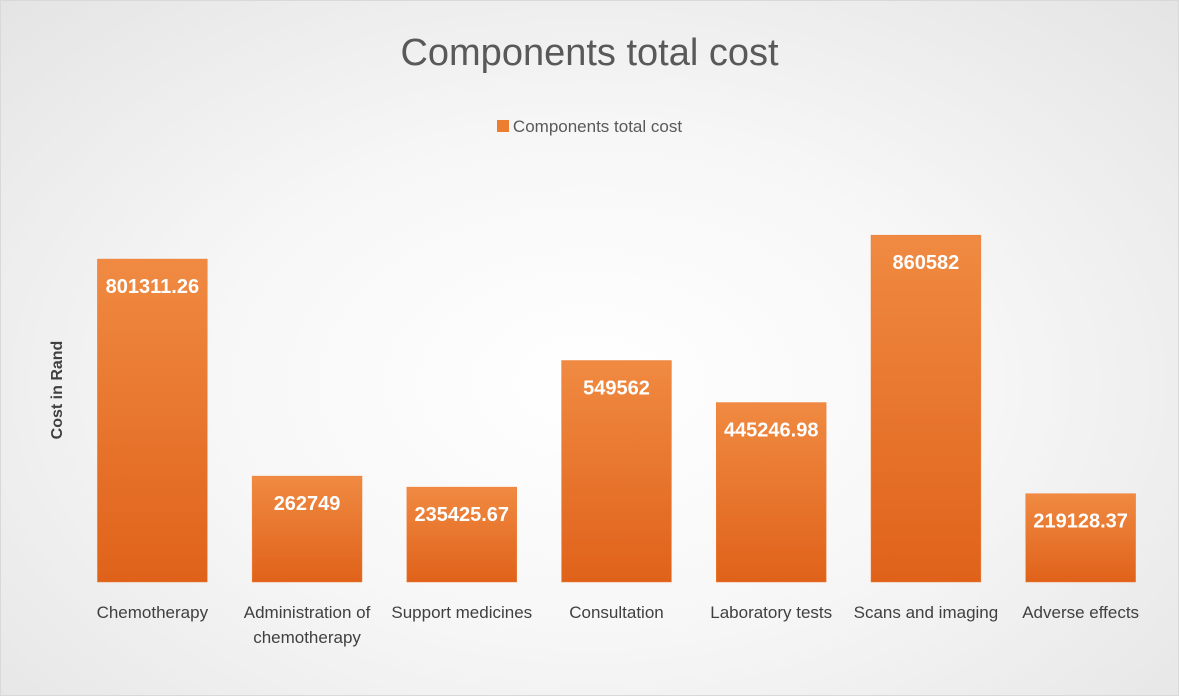 The width and height of the screenshot is (1179, 696). I want to click on legend: Components total cost, so click(589, 127).